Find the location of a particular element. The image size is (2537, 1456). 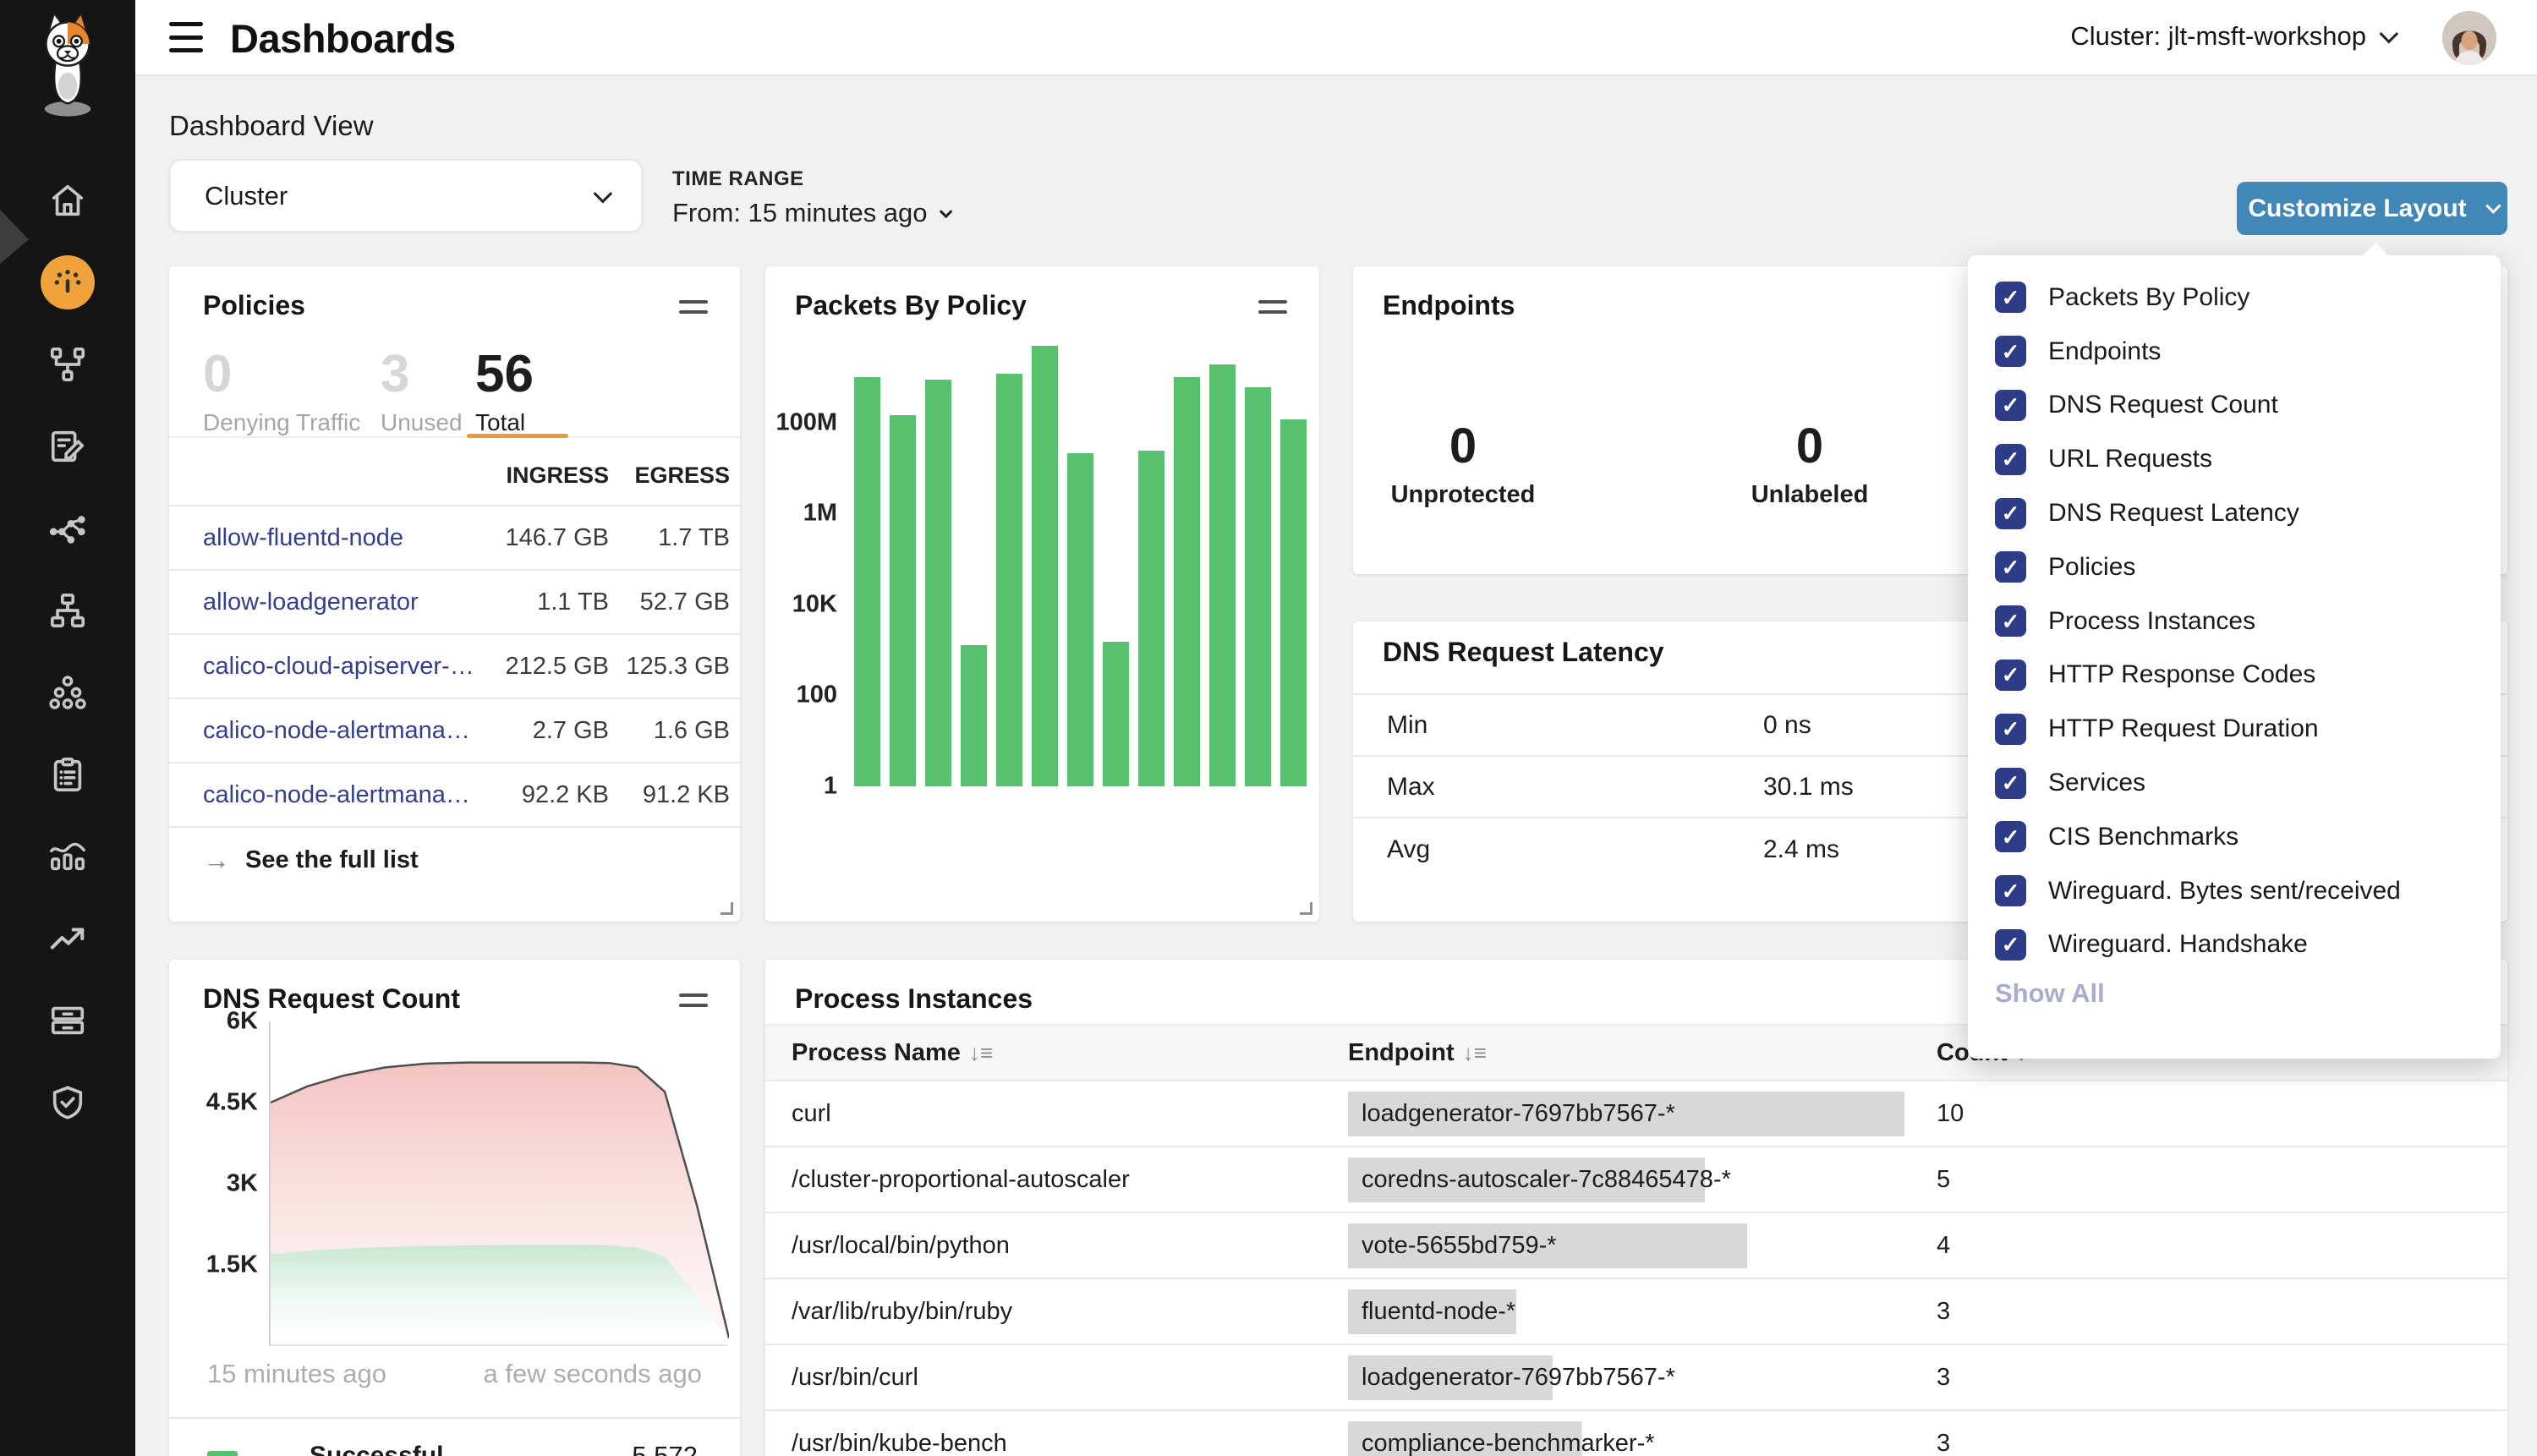

policy-stat-tab: 56 Total is located at coordinates (505, 391).